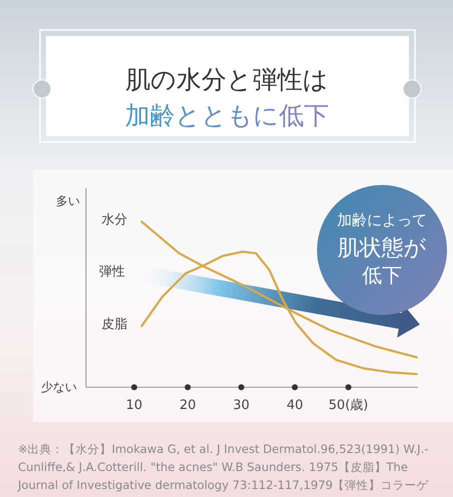  What do you see at coordinates (187, 405) in the screenshot?
I see `x-tick-label: 20` at bounding box center [187, 405].